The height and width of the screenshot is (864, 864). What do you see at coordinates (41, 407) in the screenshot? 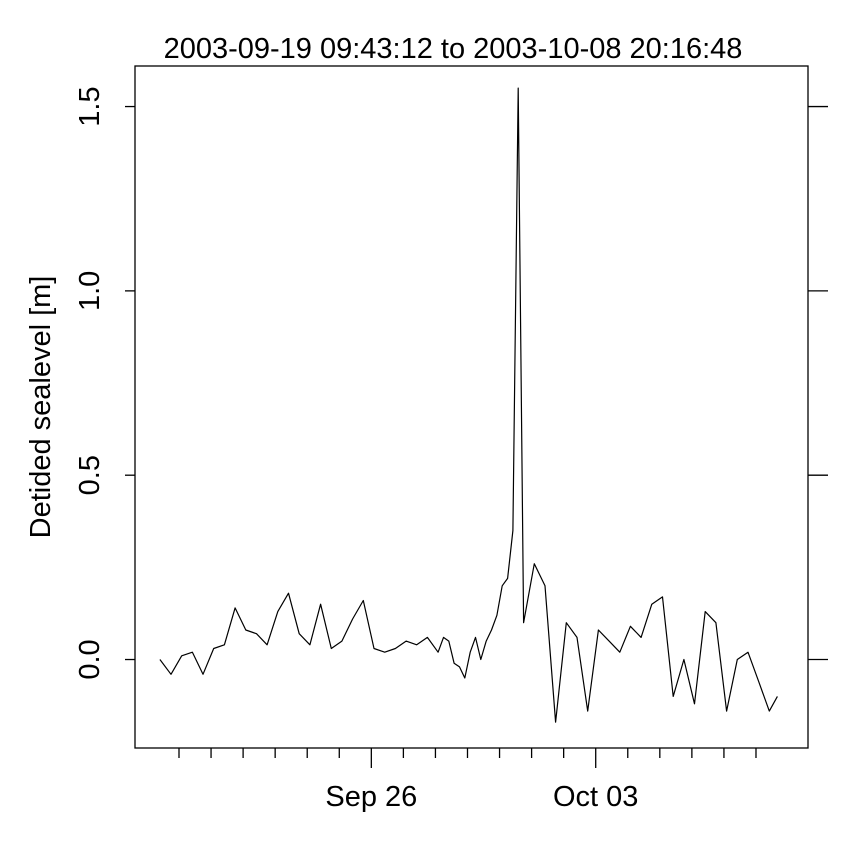
I see `y-axis-label: Detided sealevel [m]` at bounding box center [41, 407].